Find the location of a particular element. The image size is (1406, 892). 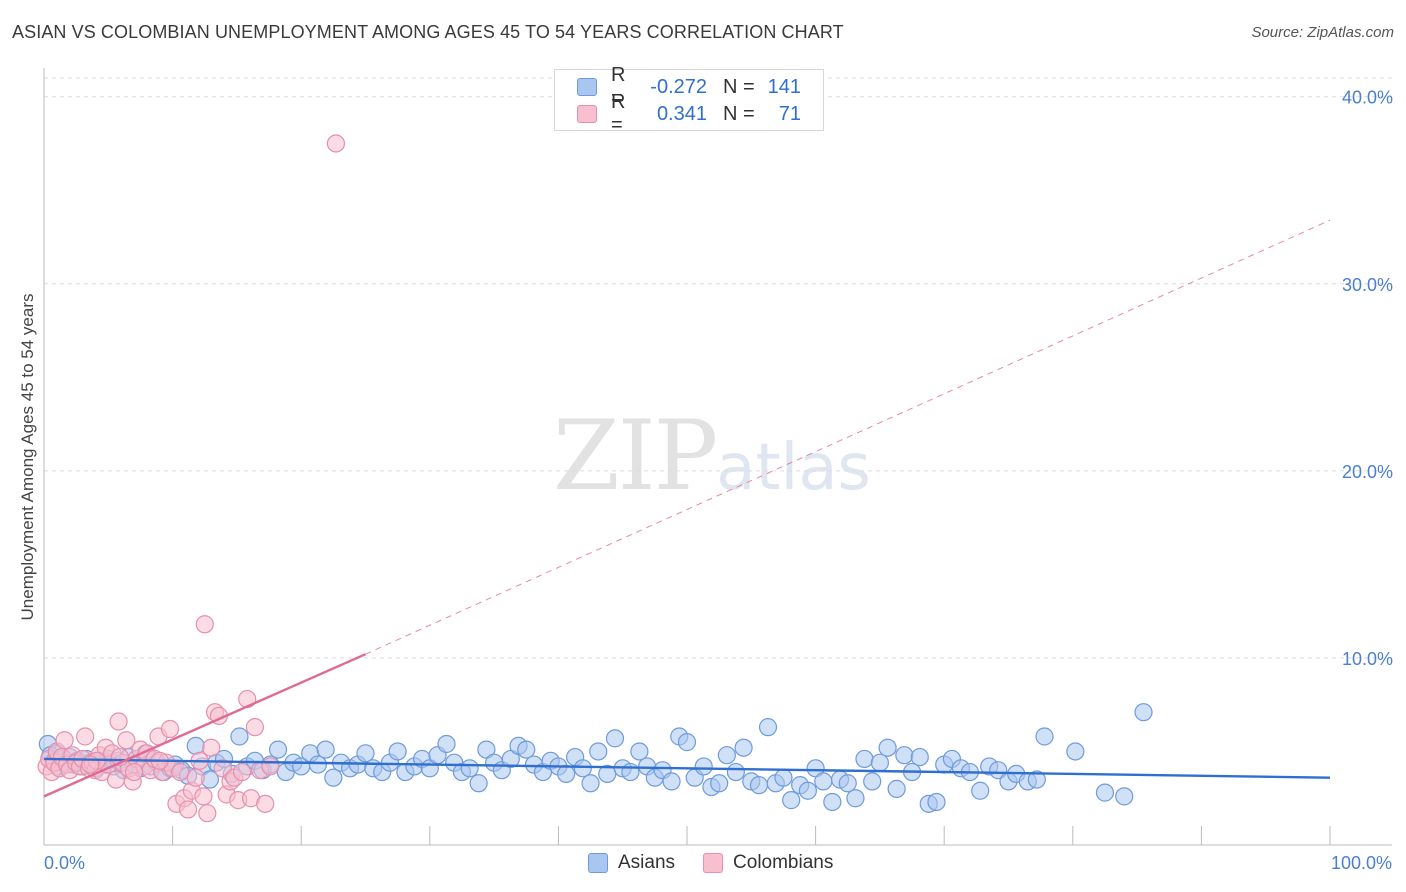

series-legend-label-colombians: Colombians is located at coordinates (783, 862).